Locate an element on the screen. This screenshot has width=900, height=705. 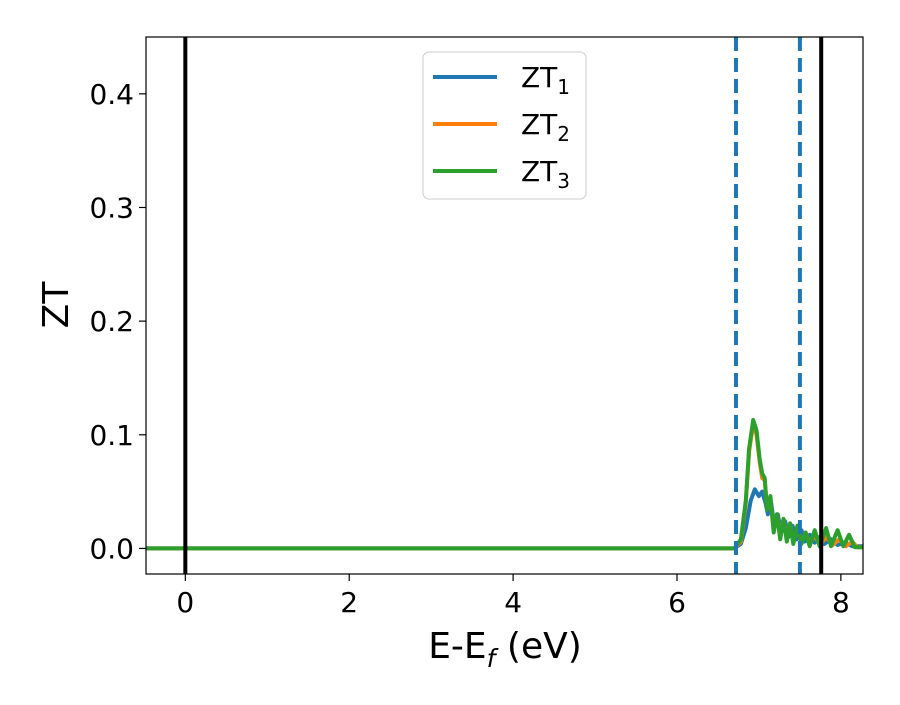
series-line-zt2 is located at coordinates (504, 486).